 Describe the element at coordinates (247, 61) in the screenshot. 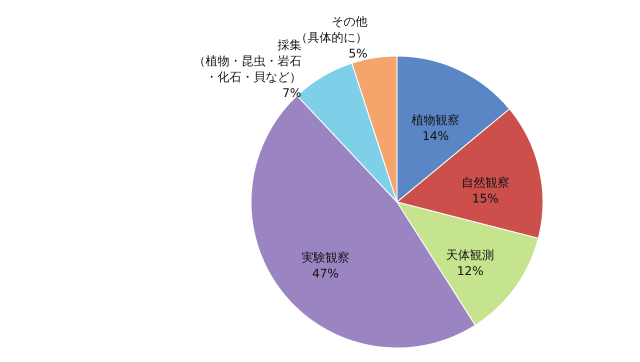

I see `slice-label: 採集（植物・昆虫・岩石・化石・貝など）` at that location.